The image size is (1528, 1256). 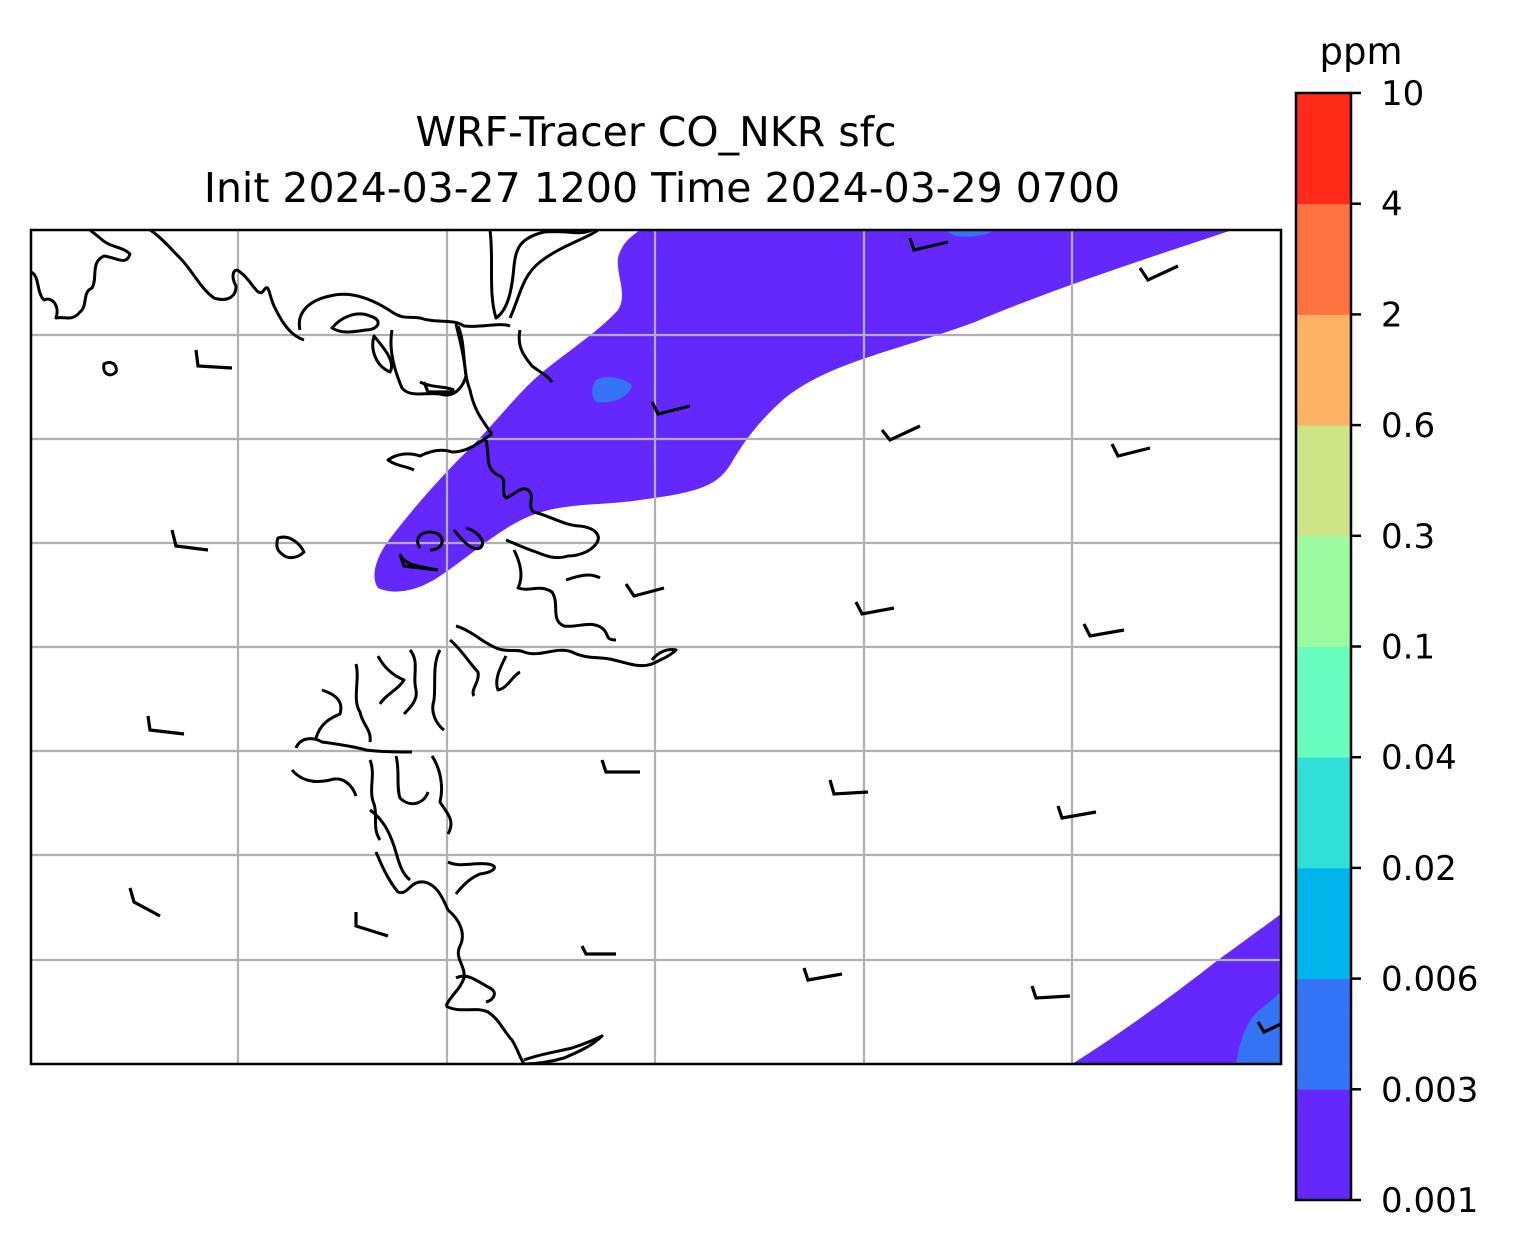 I want to click on colorbar-tick-label: 0.02, so click(x=1419, y=869).